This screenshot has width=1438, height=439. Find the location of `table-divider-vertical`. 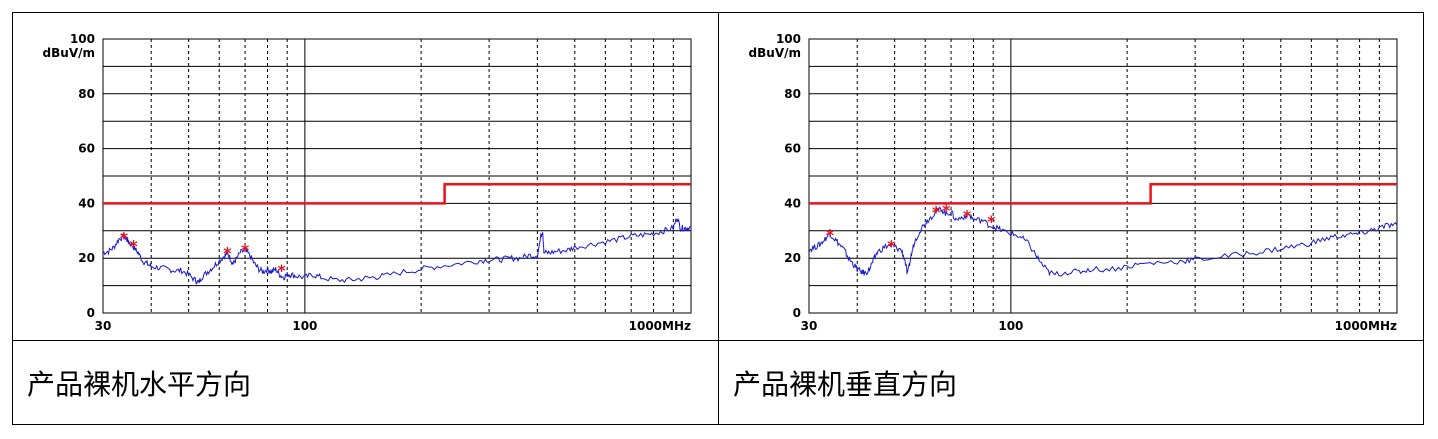

table-divider-vertical is located at coordinates (718, 218).